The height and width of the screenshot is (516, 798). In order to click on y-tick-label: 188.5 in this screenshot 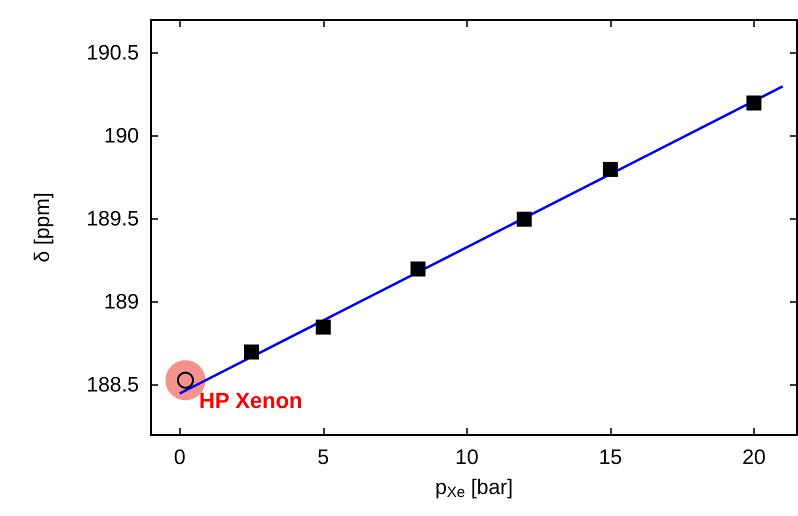, I will do `click(112, 385)`.